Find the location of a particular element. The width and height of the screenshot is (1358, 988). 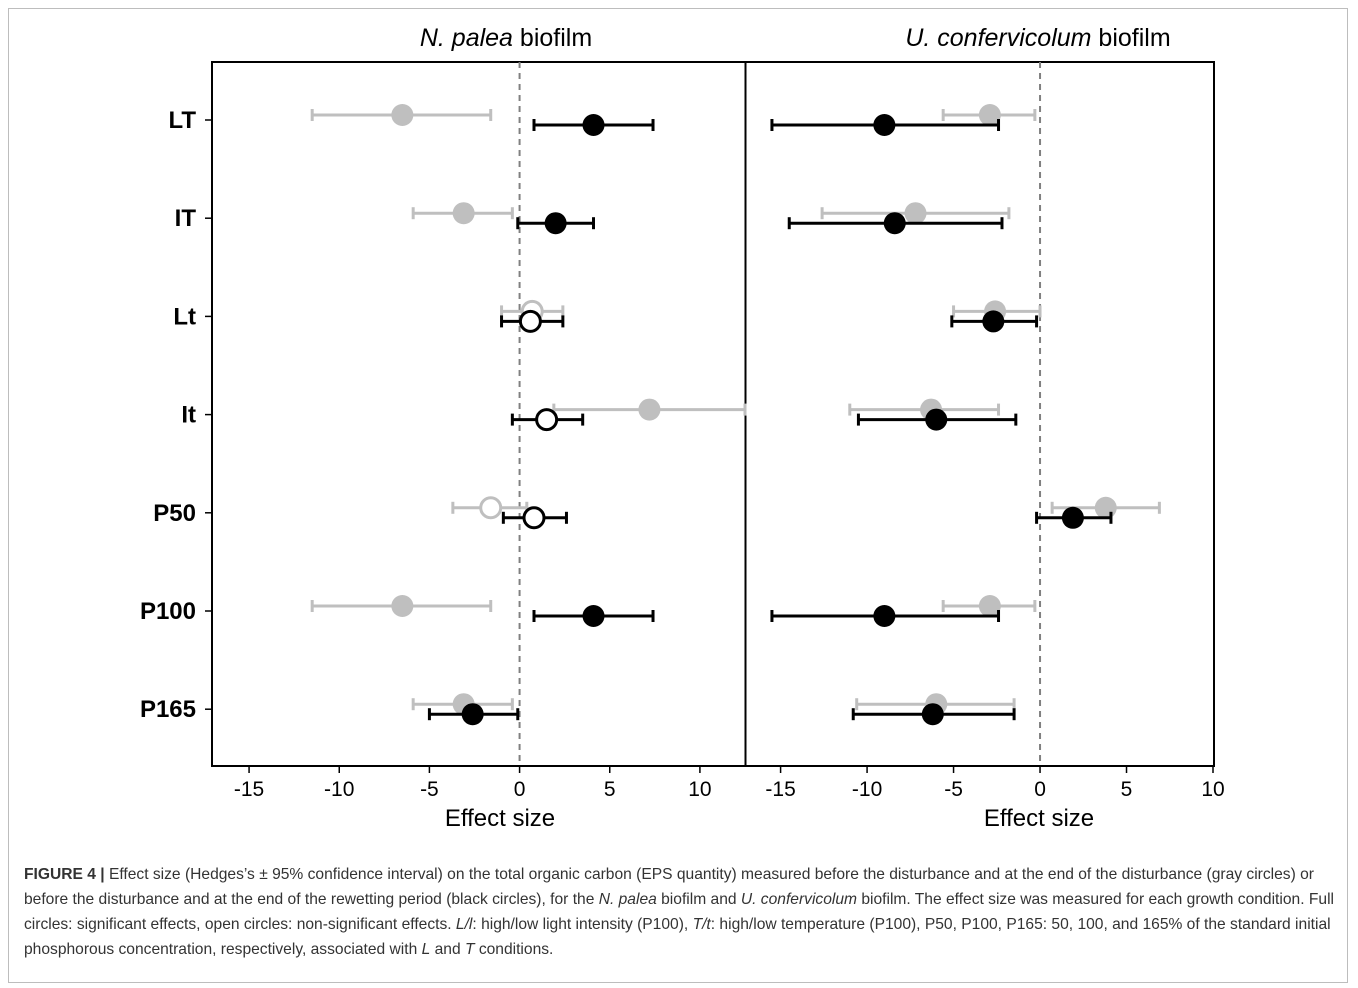

y-tick-label: LT is located at coordinates (182, 120).